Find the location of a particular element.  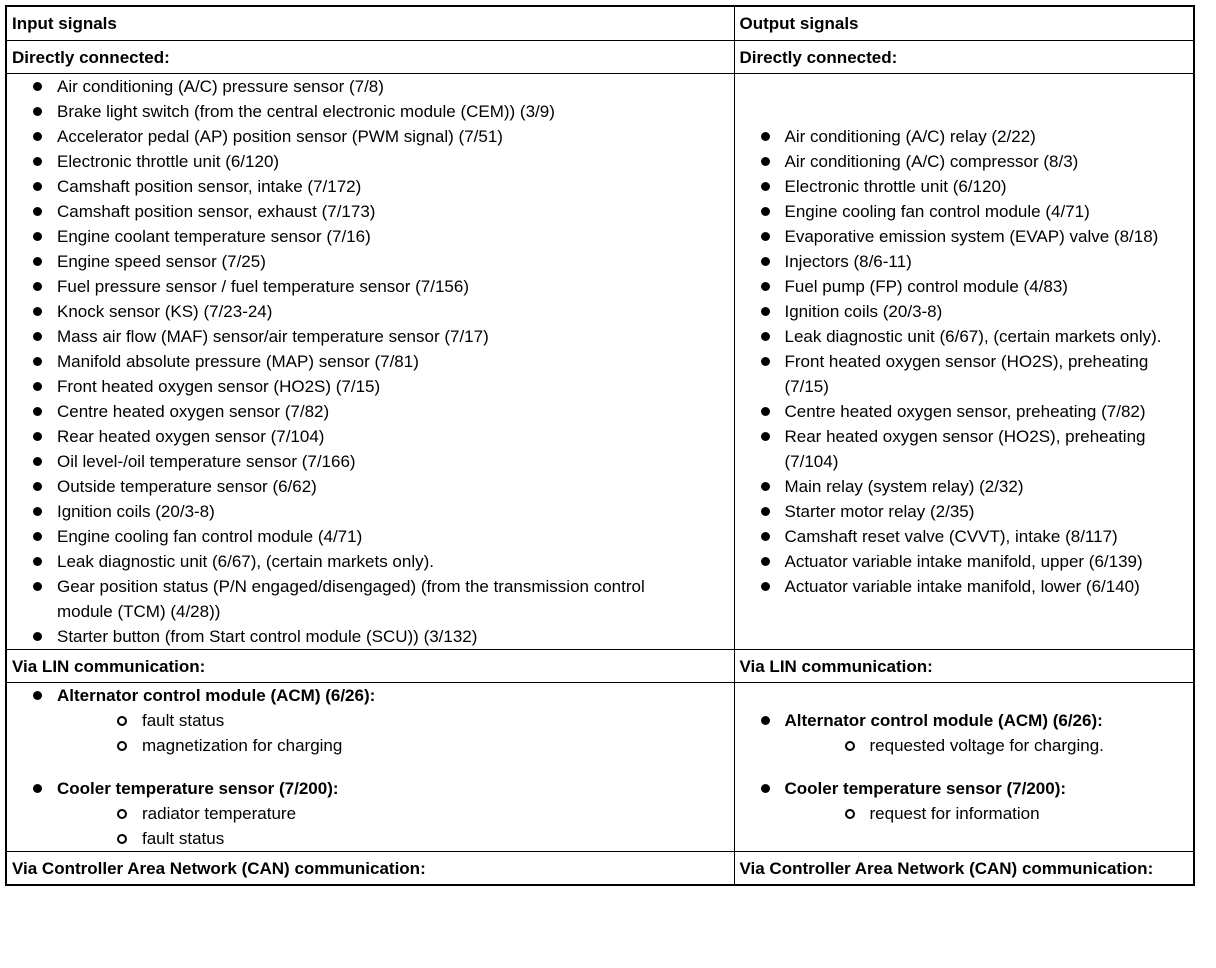

sub-label: requested voltage for charging. is located at coordinates (986, 745).